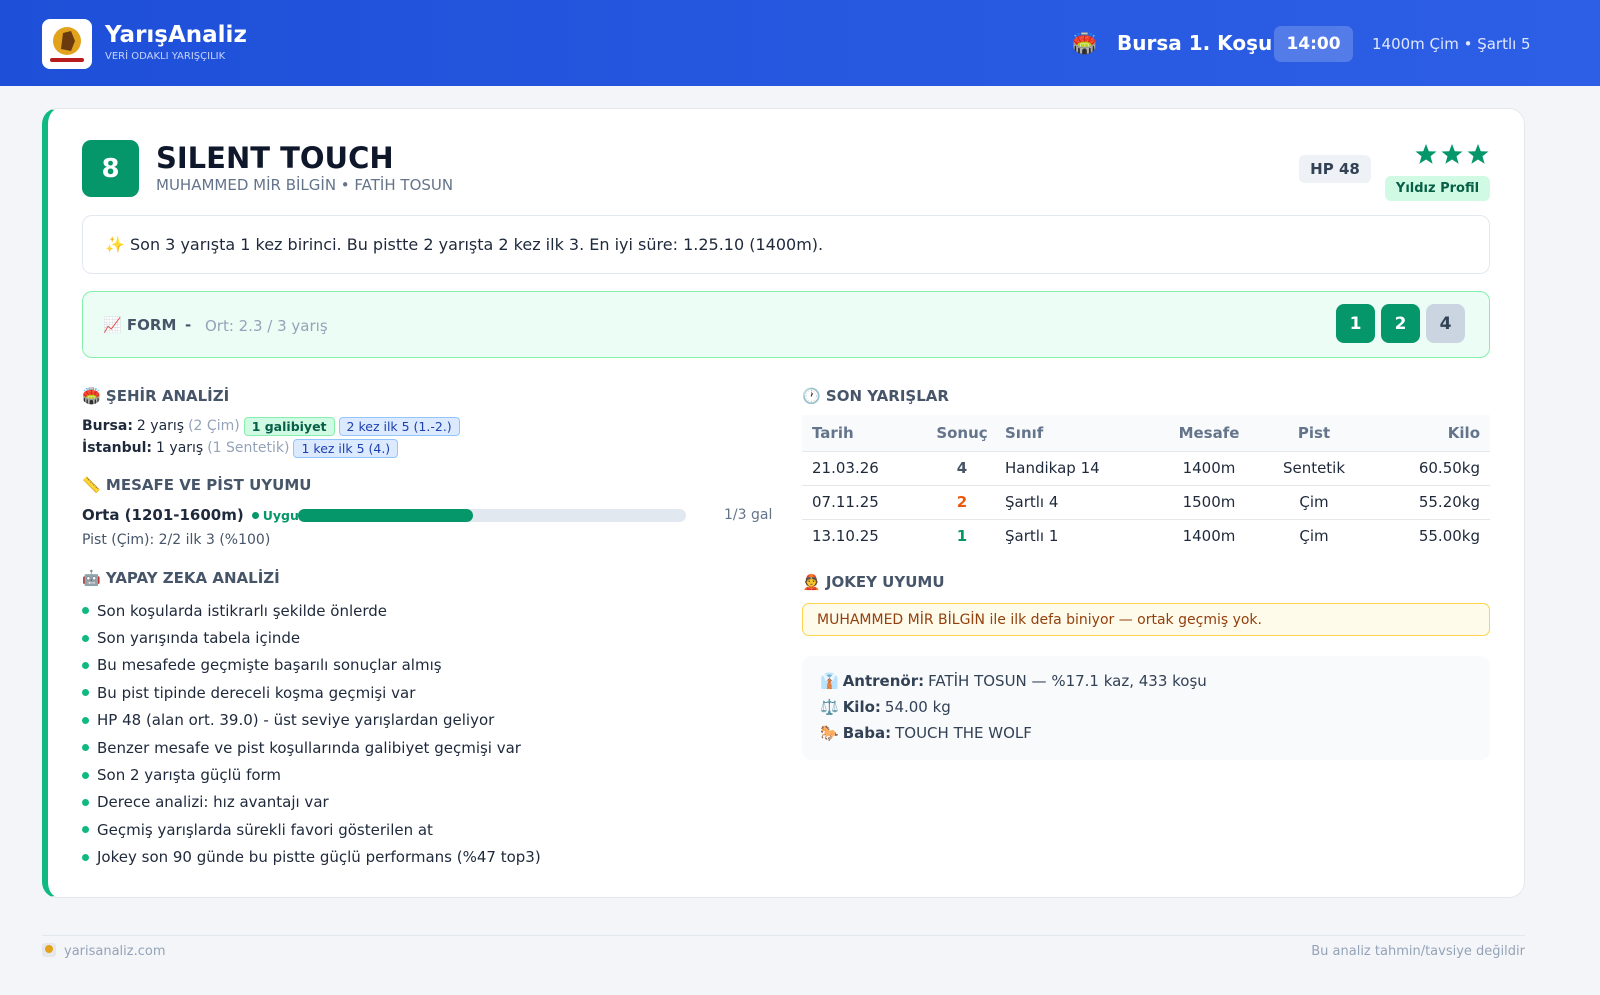  Describe the element at coordinates (266, 326) in the screenshot. I see `form-average: Ort: 2.3 / 3 yarış` at that location.